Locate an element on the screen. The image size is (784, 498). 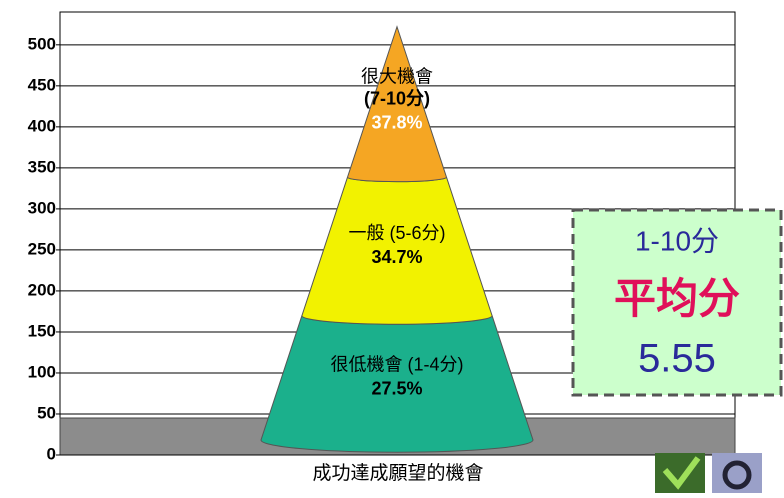
segment-name: 很大機會 is located at coordinates (397, 77).